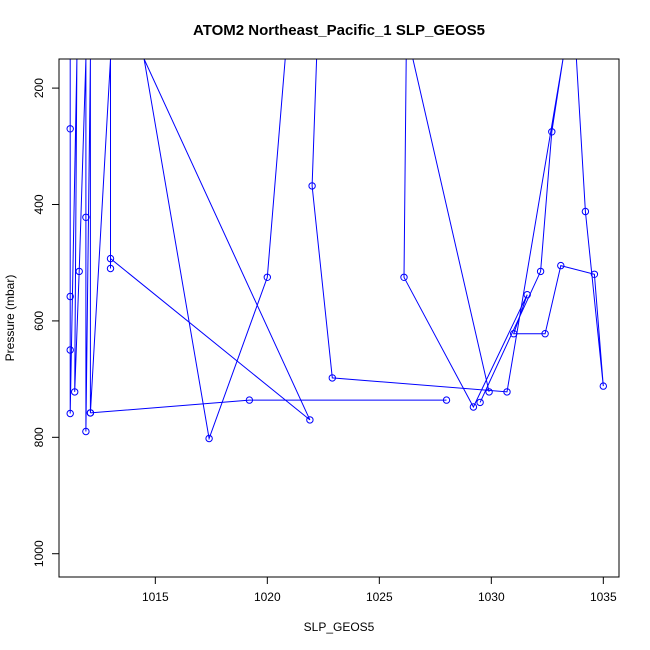  I want to click on y-tick-label: 1000, so click(39, 553).